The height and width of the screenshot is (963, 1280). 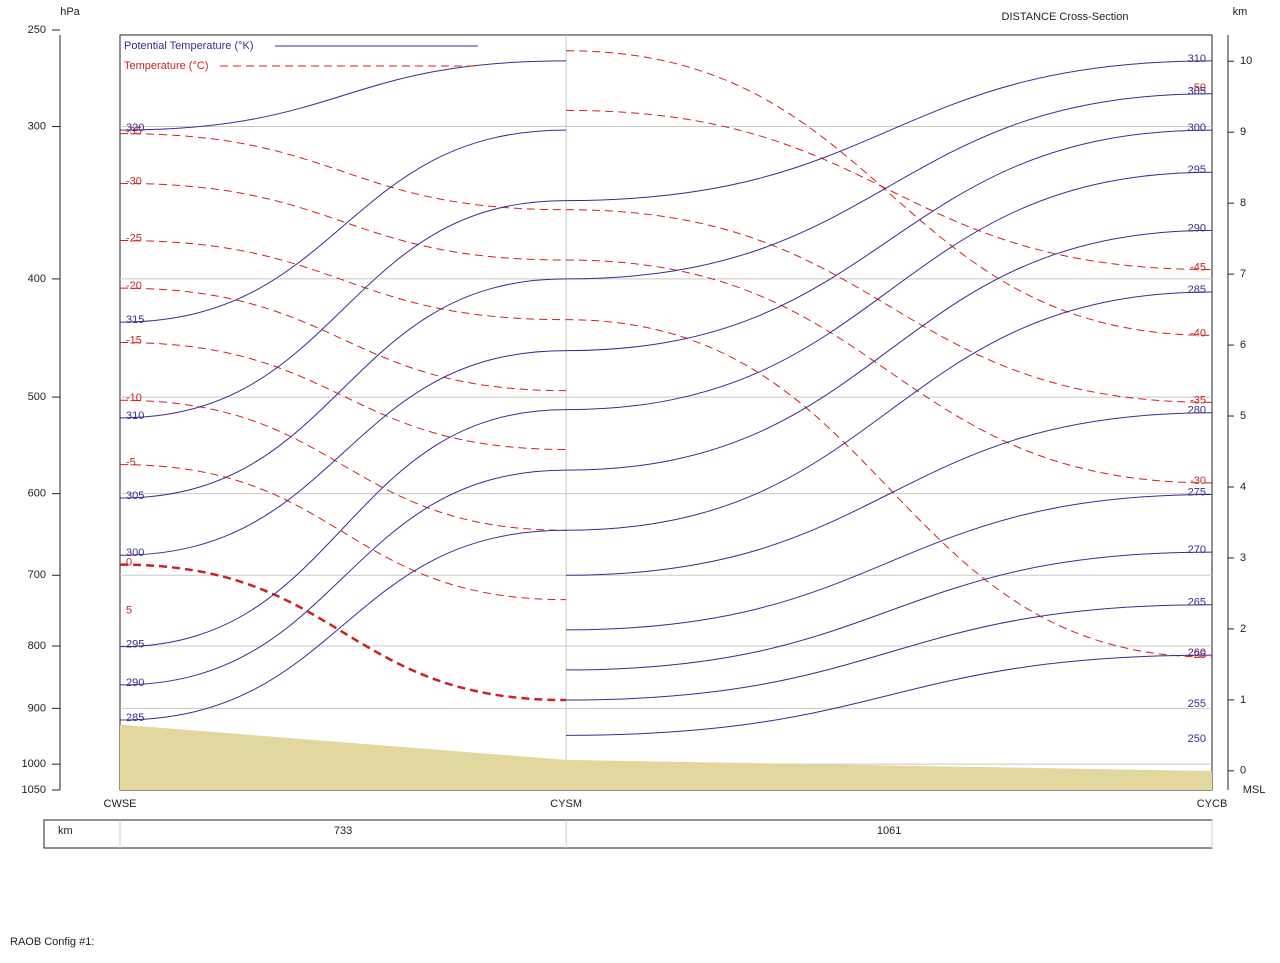 I want to click on y2-tick-label: 3, so click(x=1243, y=558).